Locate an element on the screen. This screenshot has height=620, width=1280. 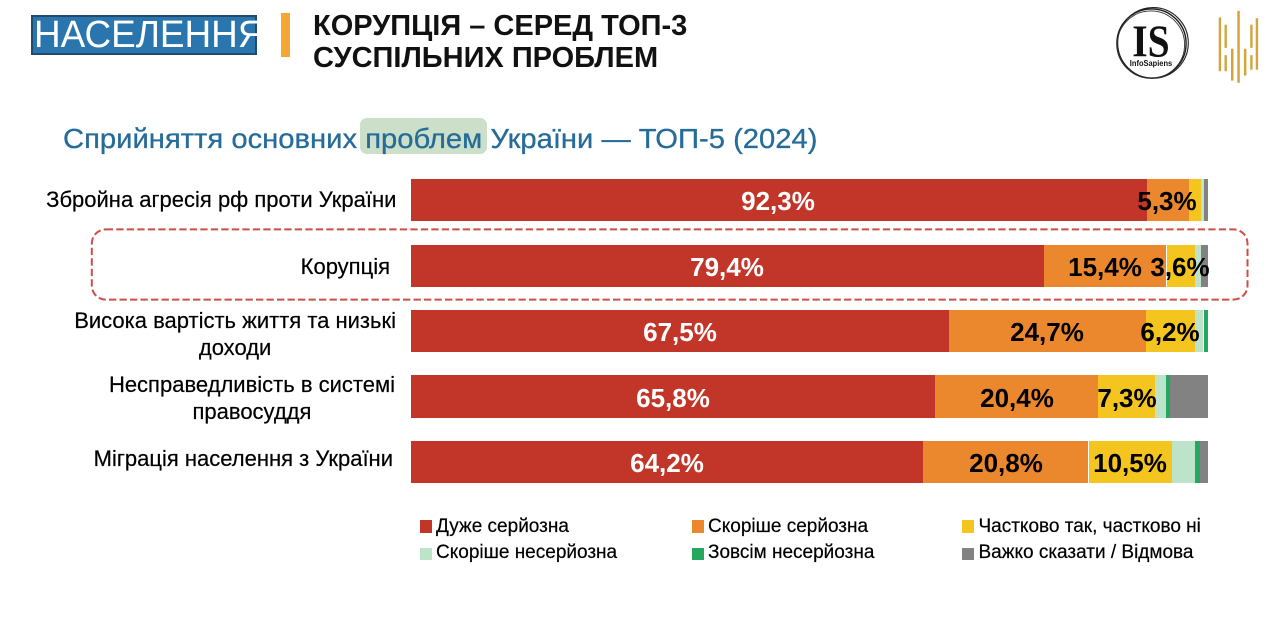
svg-text: IS is located at coordinates (1150, 42).